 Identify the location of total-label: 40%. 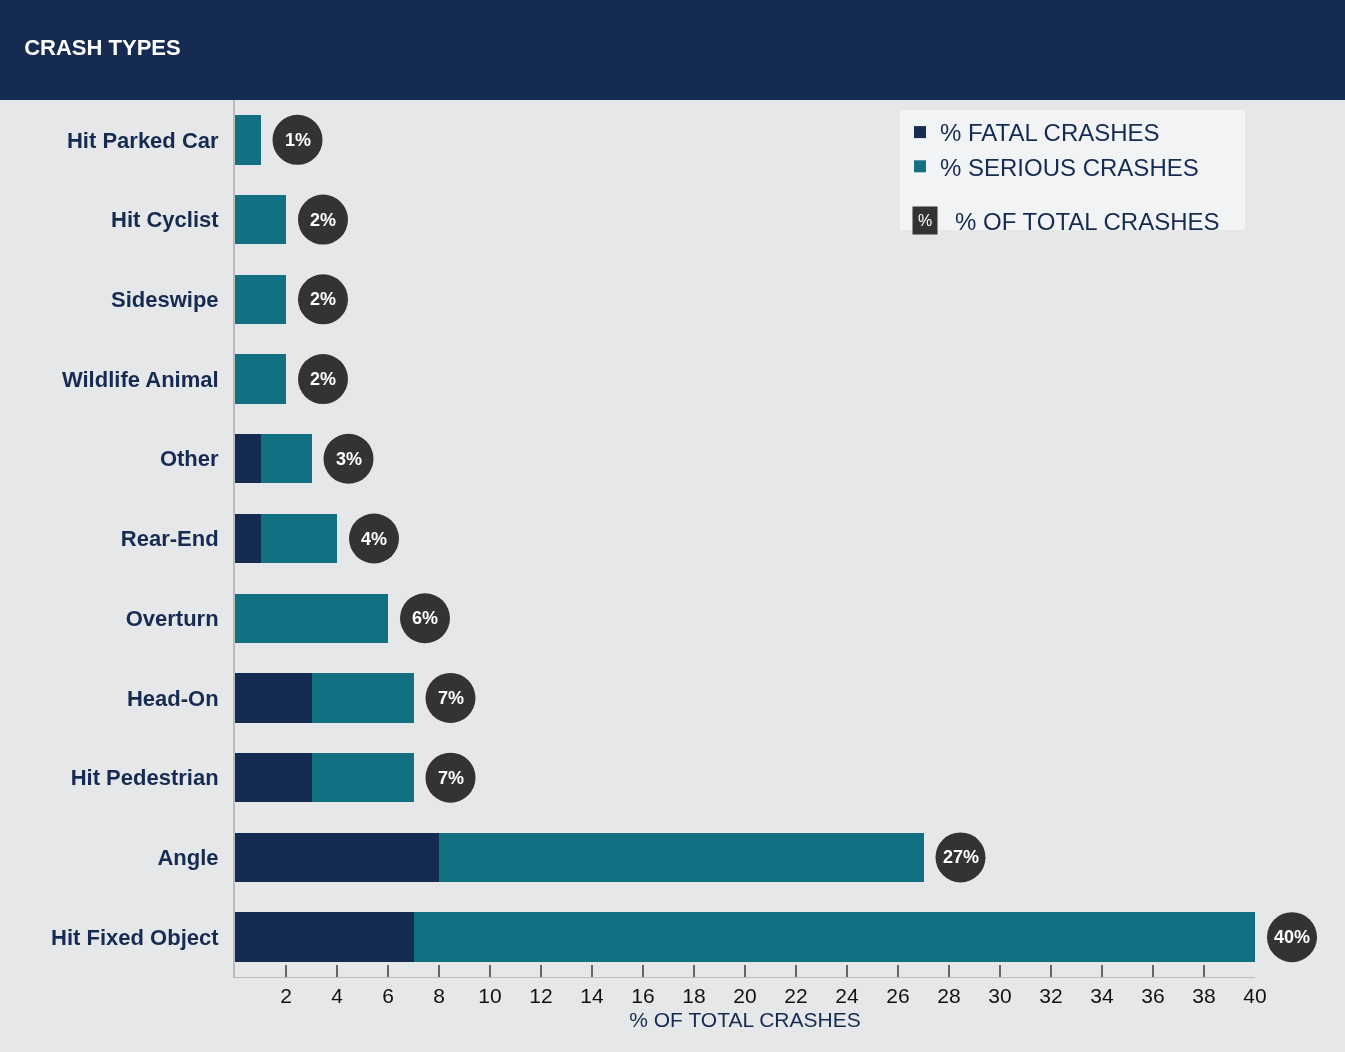
(1292, 937).